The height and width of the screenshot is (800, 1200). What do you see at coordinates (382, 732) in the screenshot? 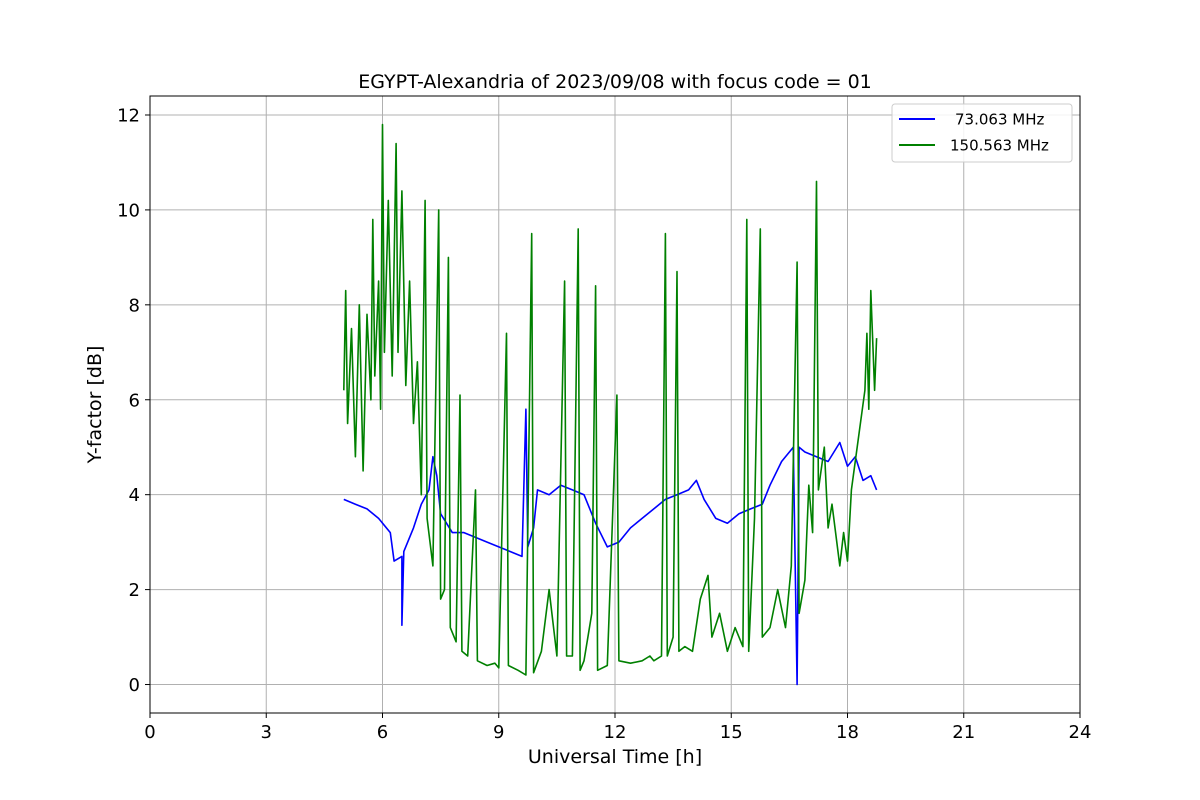
I see `x-tick-label: 6` at bounding box center [382, 732].